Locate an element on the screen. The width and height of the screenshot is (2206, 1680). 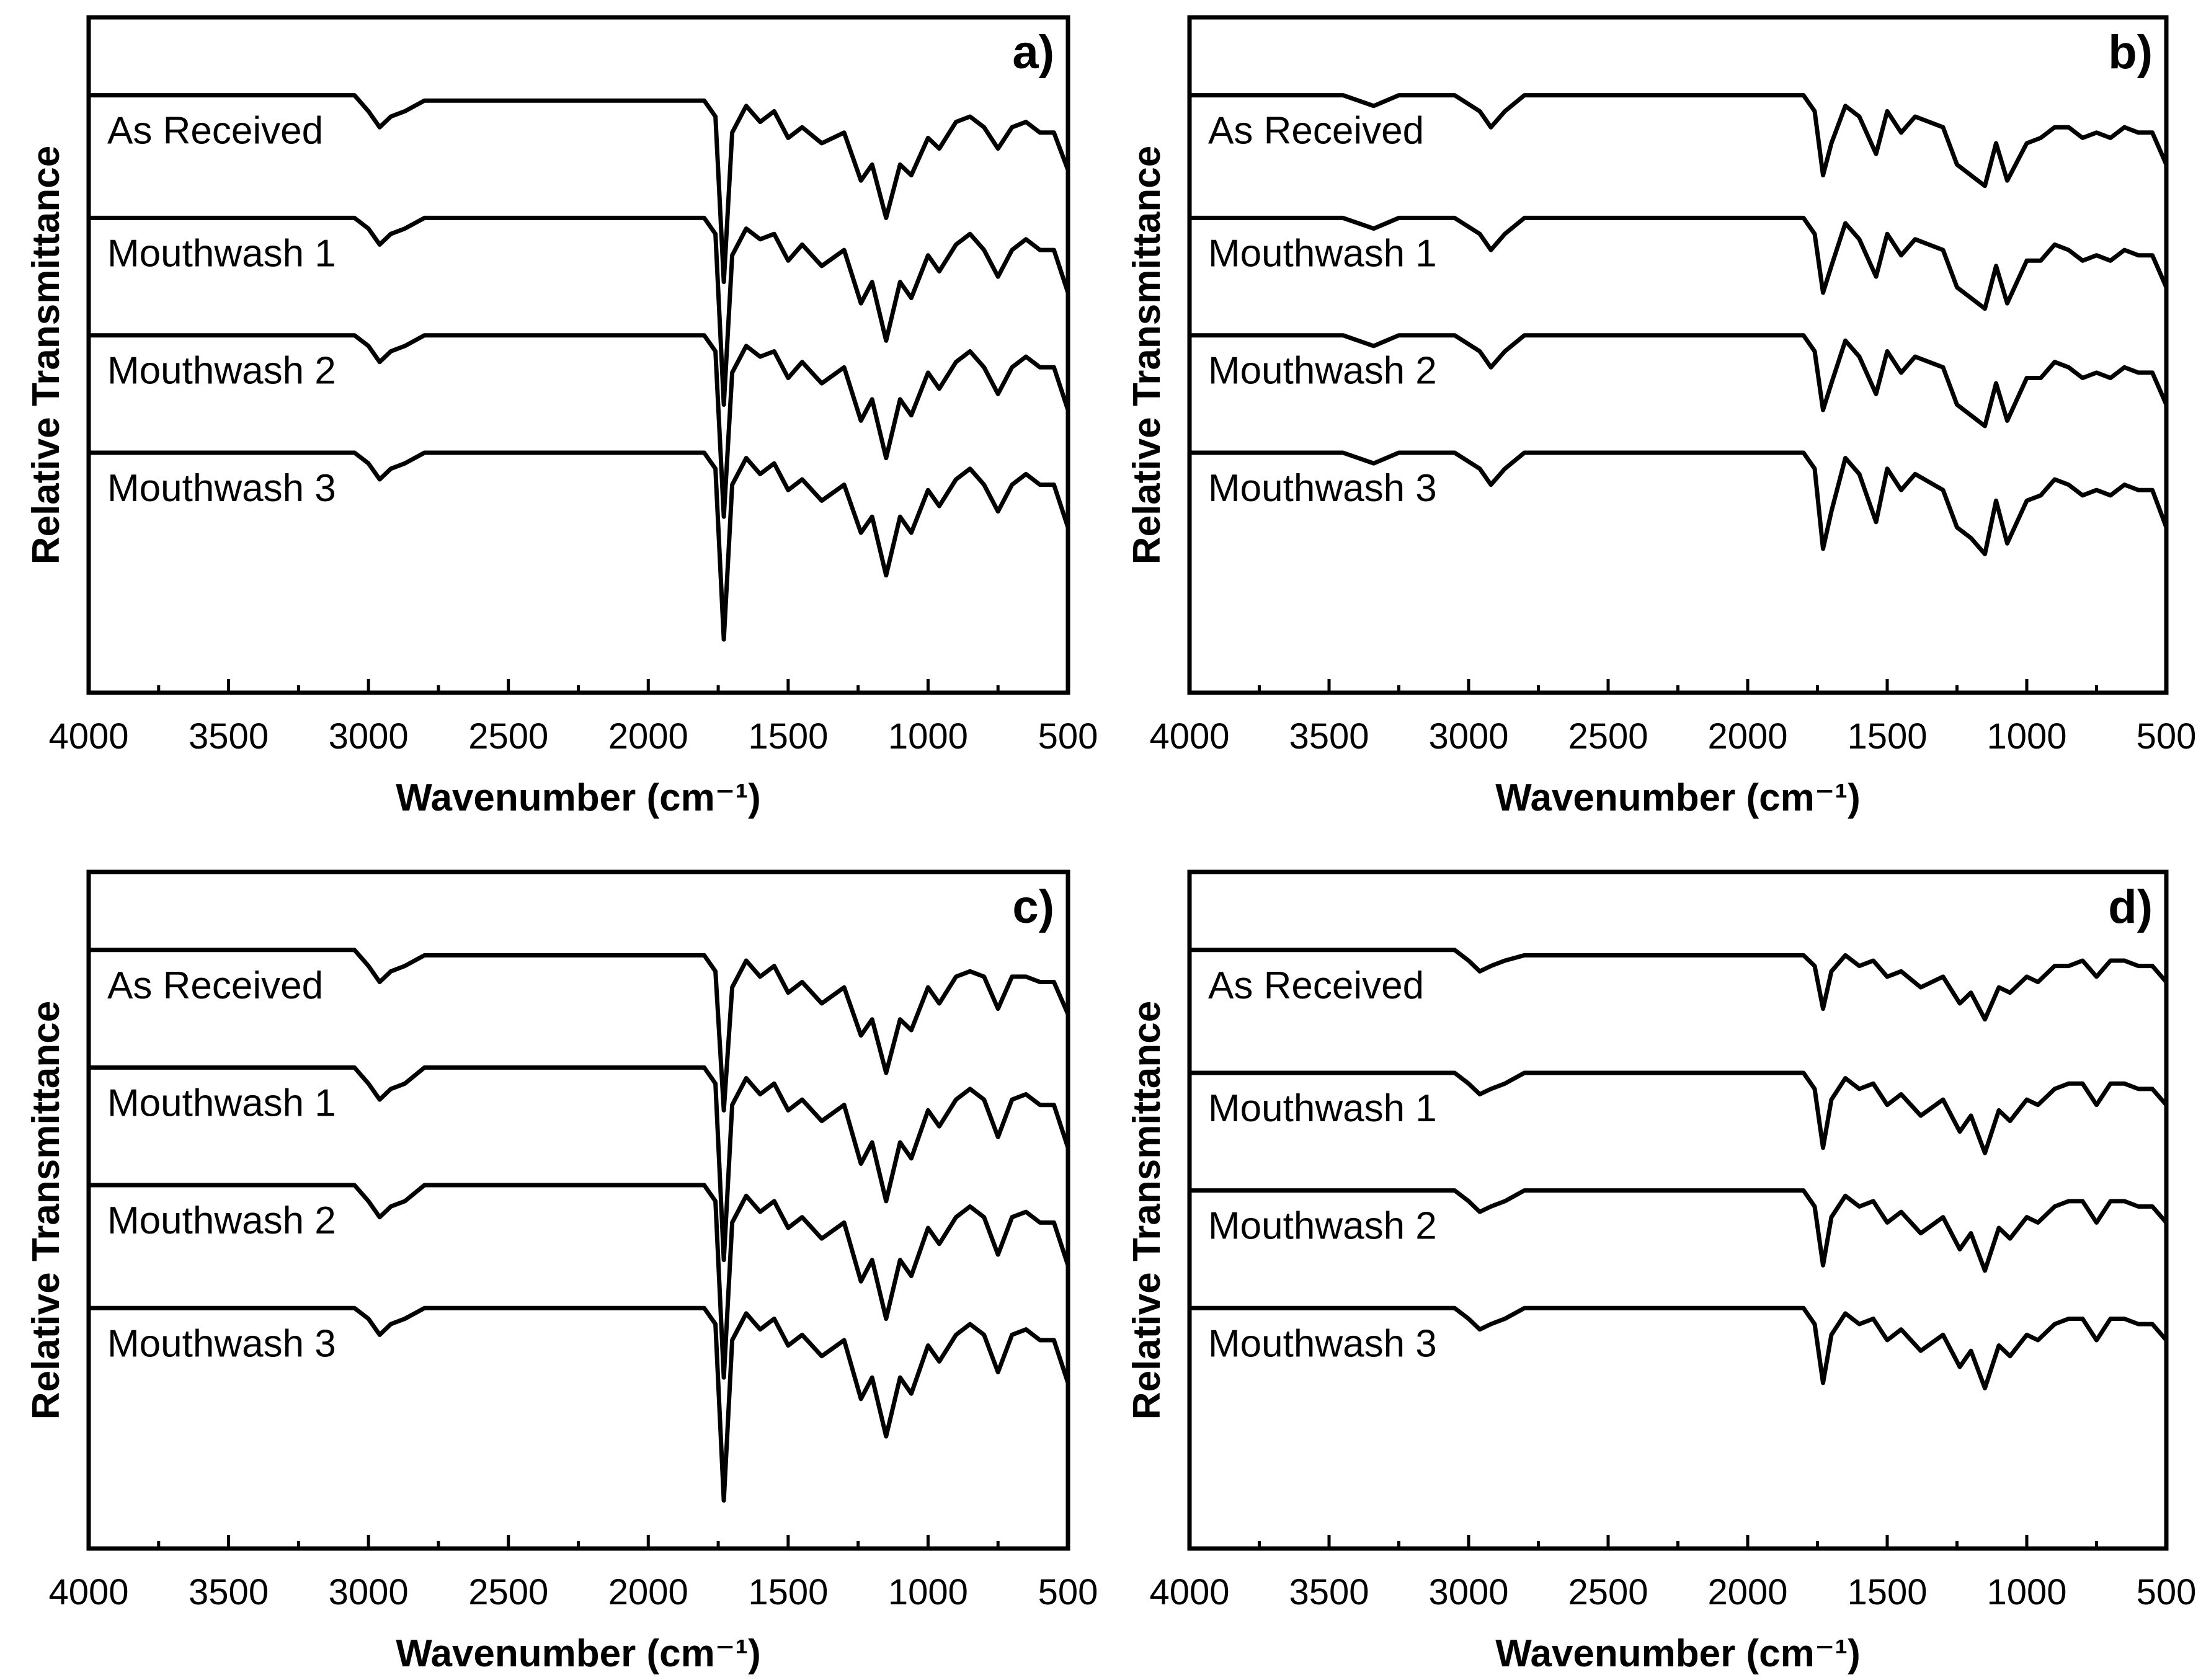
panel-label: b) is located at coordinates (2130, 52).